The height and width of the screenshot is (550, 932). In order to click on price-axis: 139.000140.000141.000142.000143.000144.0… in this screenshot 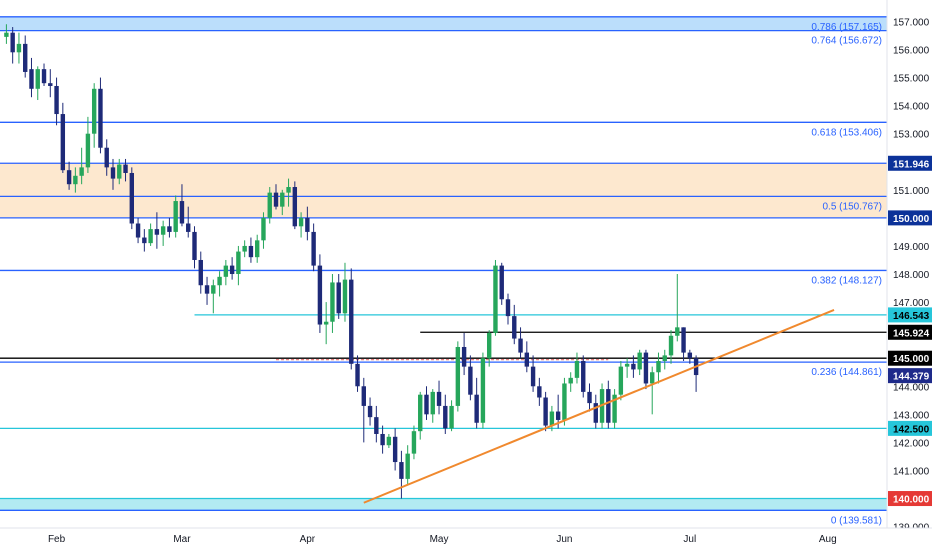, I will do `click(909, 275)`.